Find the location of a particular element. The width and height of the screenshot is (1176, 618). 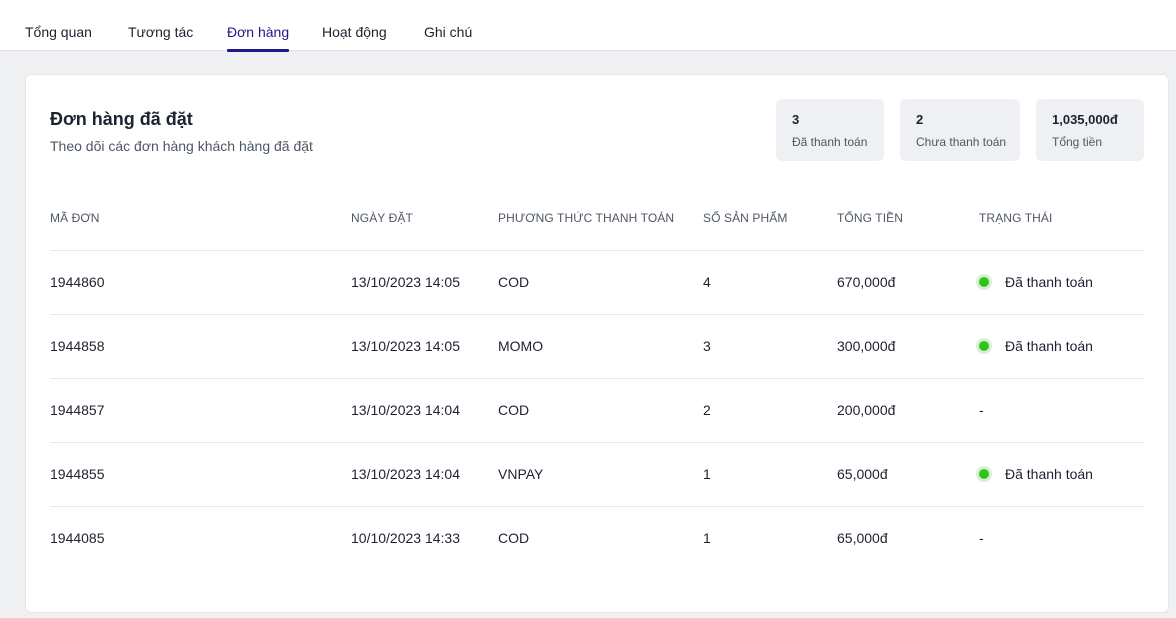

tab-activity: Hoạt động is located at coordinates (354, 32).